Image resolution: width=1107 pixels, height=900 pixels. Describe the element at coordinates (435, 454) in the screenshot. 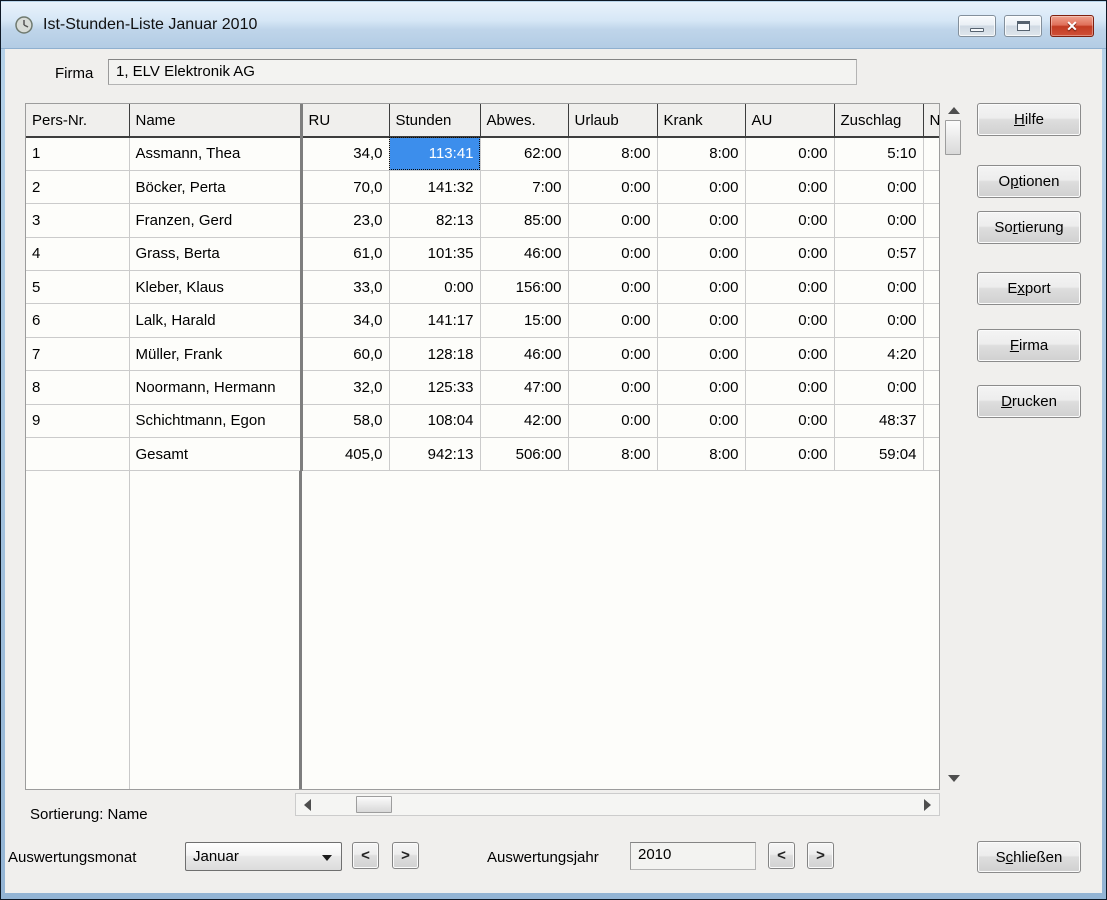

I see `cell: 942:13` at that location.